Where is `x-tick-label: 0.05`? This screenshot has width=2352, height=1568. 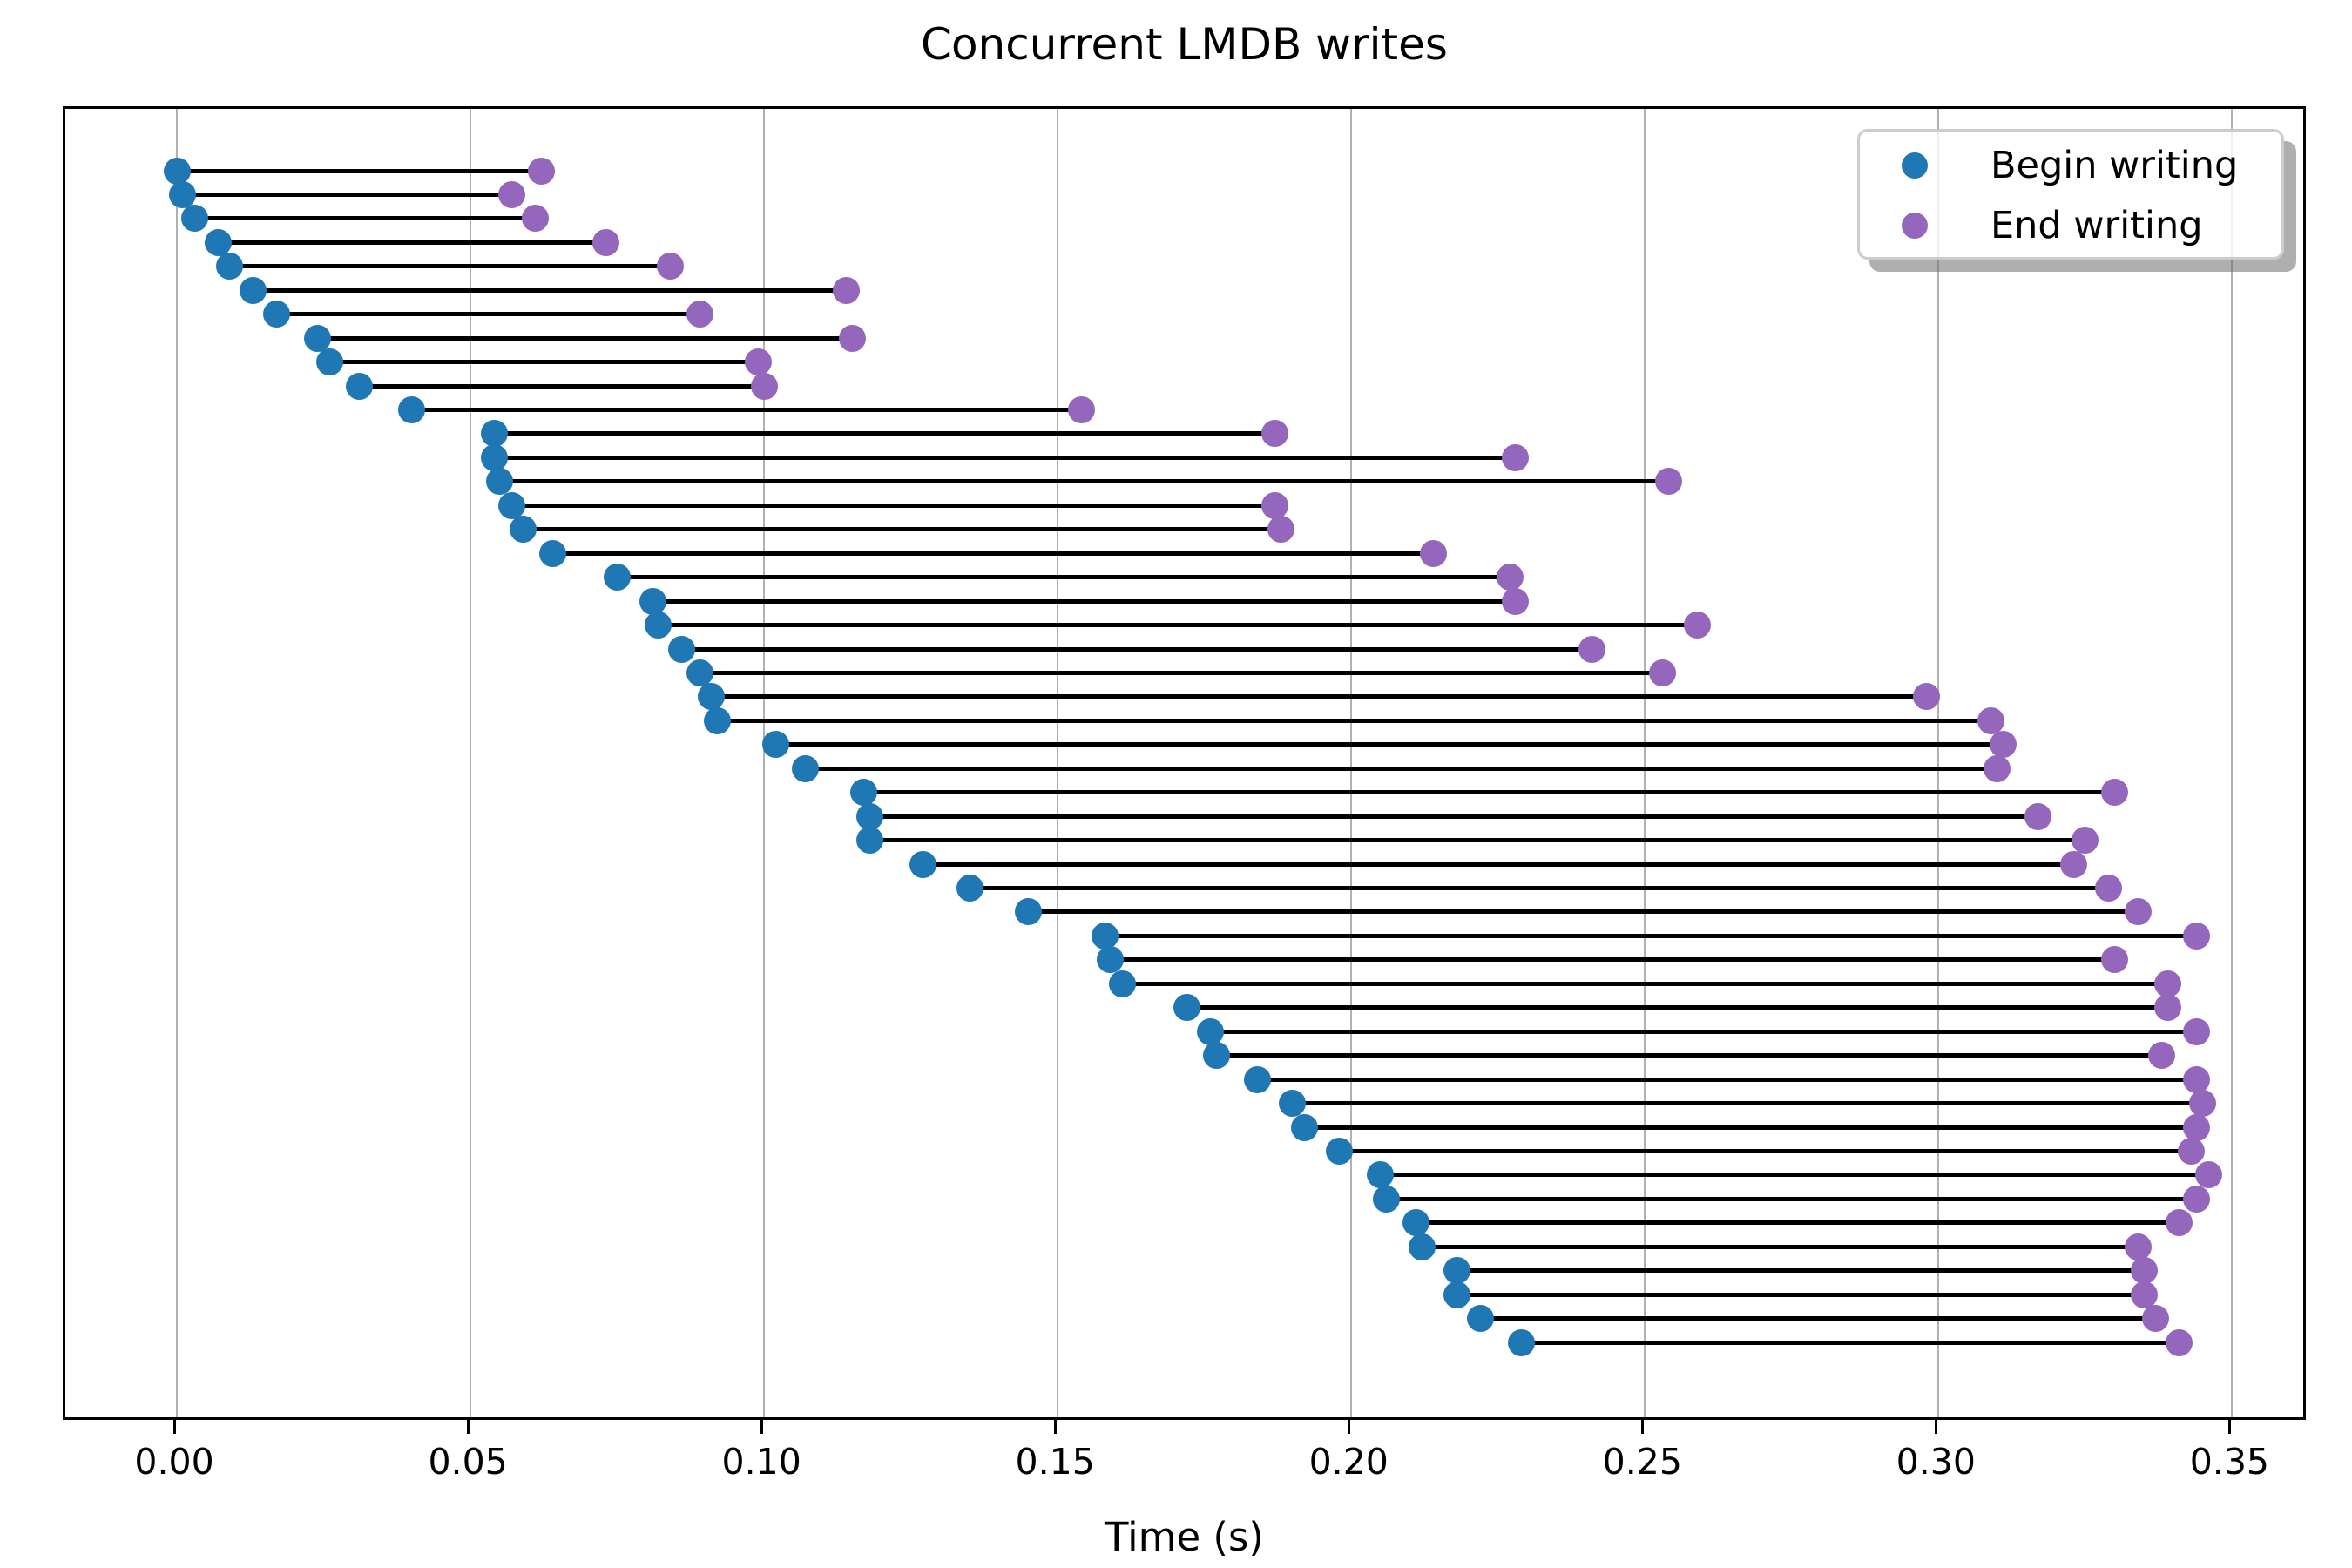 x-tick-label: 0.05 is located at coordinates (468, 1462).